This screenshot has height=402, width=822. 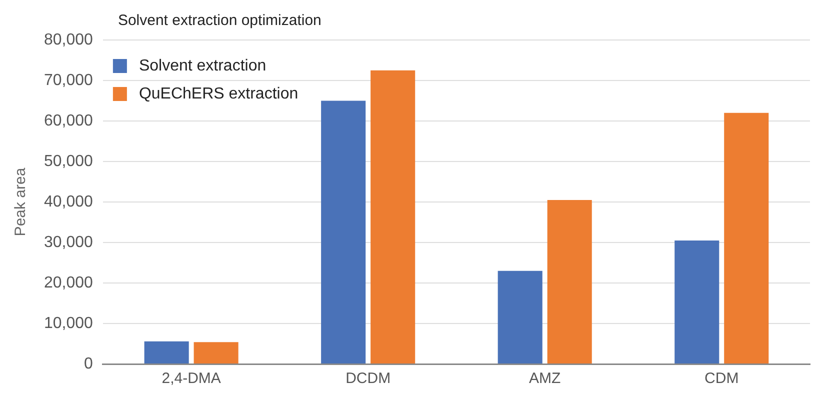 I want to click on y-tick-label: 30,000, so click(x=69, y=242).